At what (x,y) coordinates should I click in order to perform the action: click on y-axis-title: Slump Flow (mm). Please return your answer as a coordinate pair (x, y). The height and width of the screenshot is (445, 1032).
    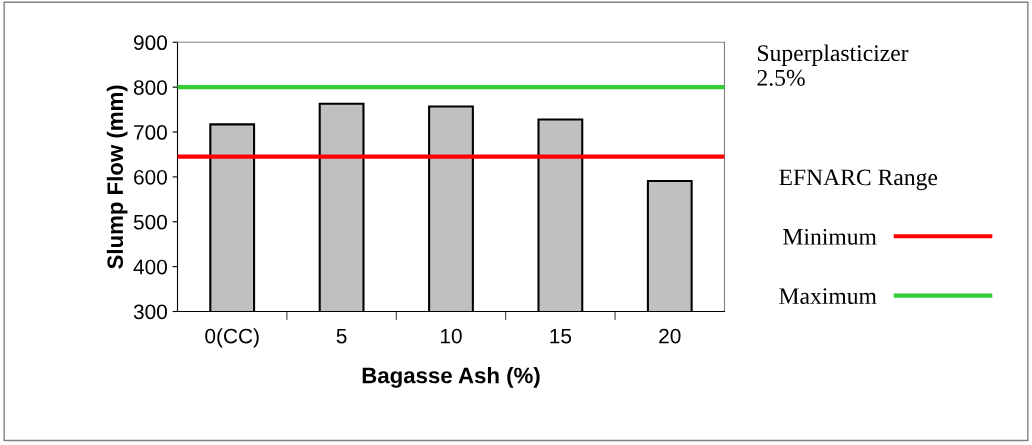
    Looking at the image, I should click on (117, 177).